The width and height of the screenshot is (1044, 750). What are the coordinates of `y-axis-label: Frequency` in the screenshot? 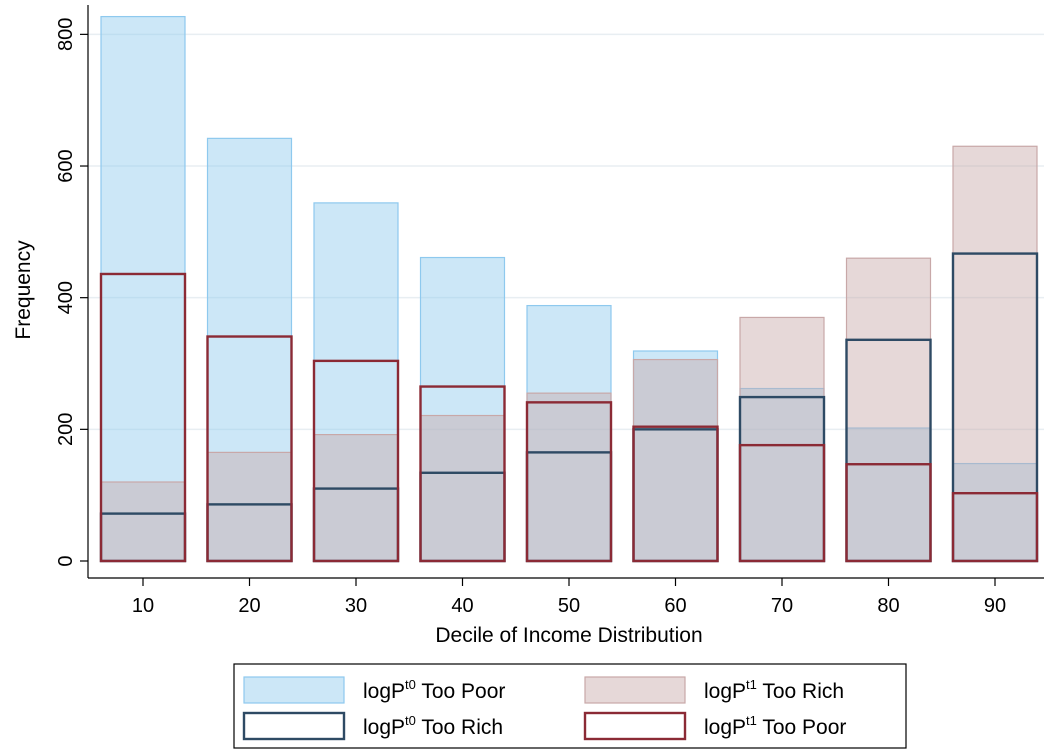 It's located at (23, 290).